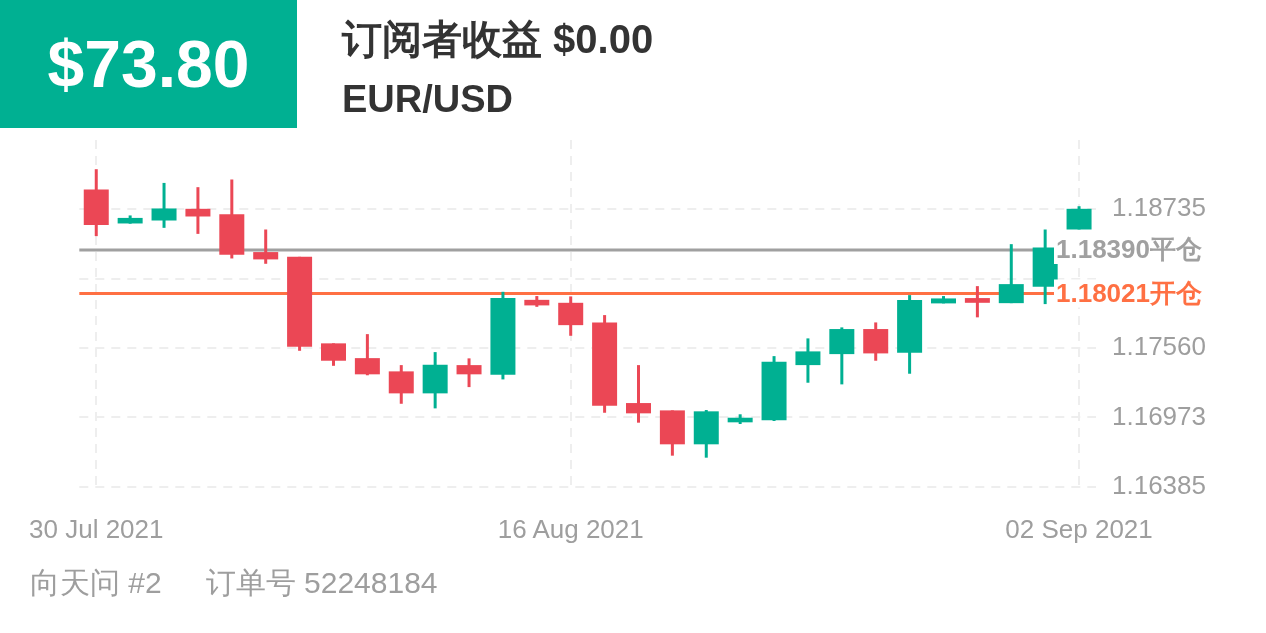  I want to click on ref-line-label: 1.18021开仓, so click(1129, 292).